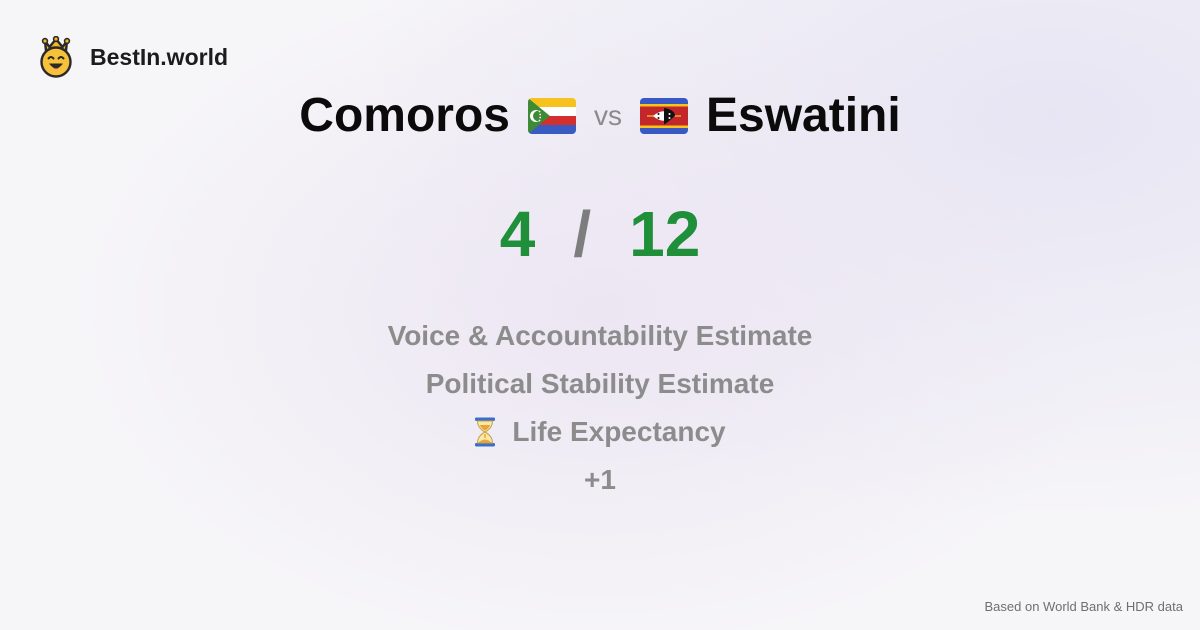 This screenshot has width=1200, height=630. What do you see at coordinates (551, 115) in the screenshot?
I see `comoros-flag-icon` at bounding box center [551, 115].